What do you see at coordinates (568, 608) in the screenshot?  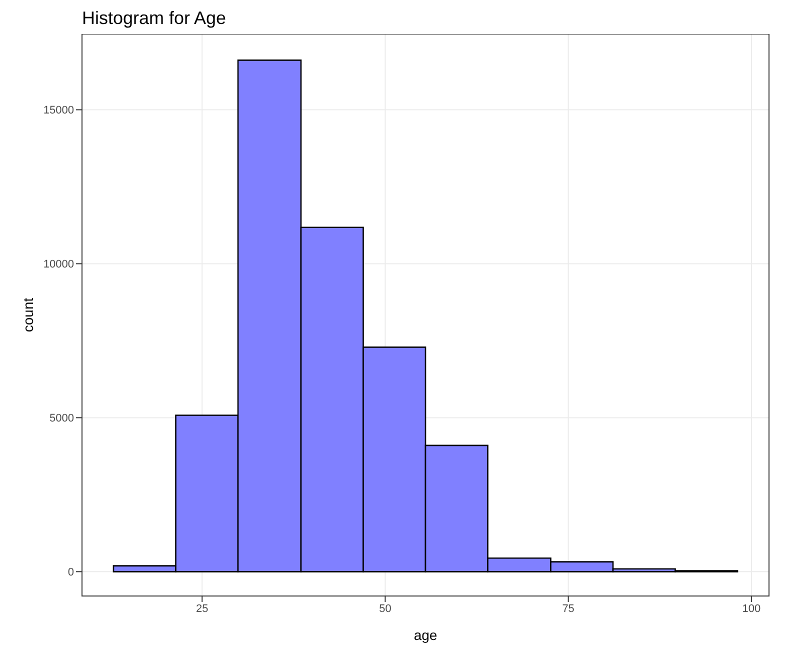 I see `x-tick-label: 75` at bounding box center [568, 608].